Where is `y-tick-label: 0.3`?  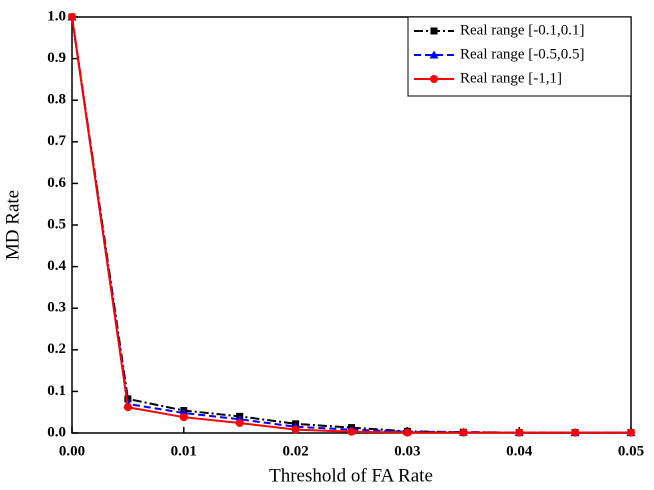
y-tick-label: 0.3 is located at coordinates (56, 308).